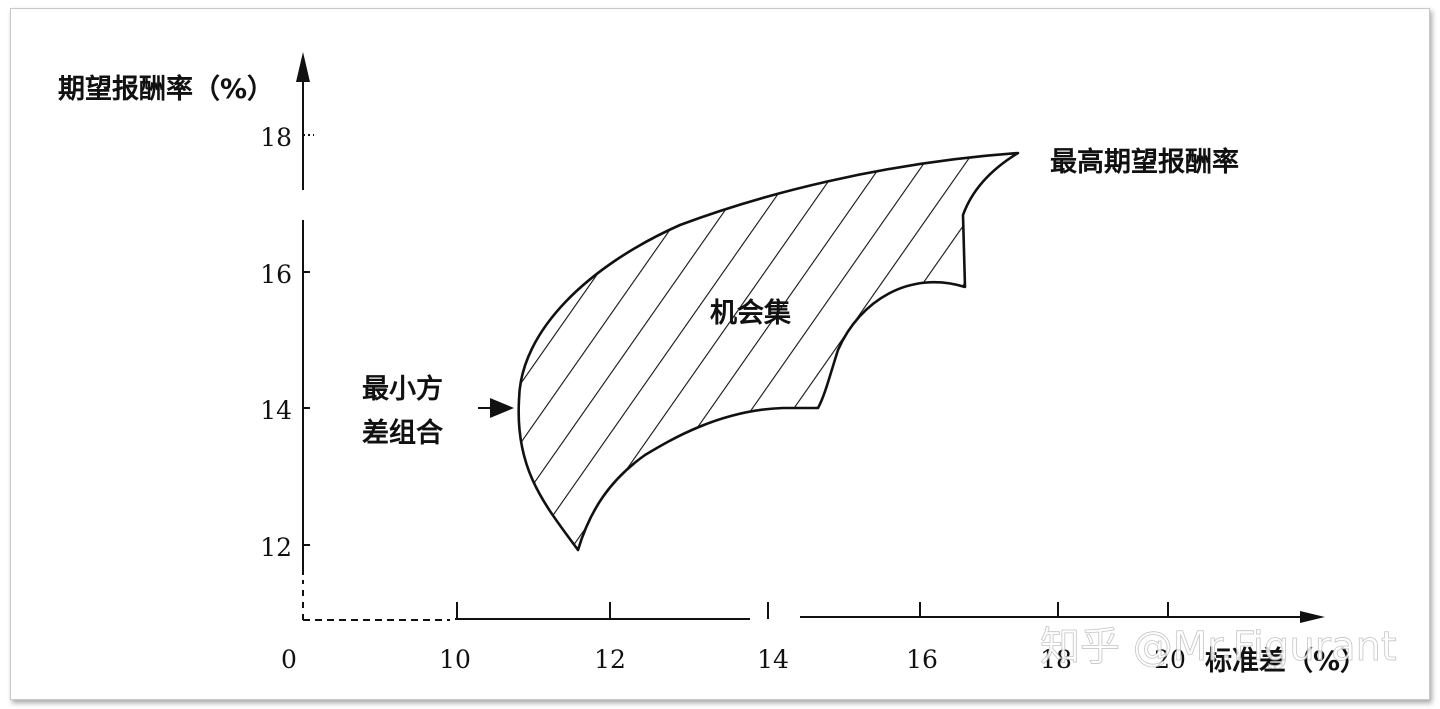 The height and width of the screenshot is (709, 1440). I want to click on y-axis, so click(305, 336).